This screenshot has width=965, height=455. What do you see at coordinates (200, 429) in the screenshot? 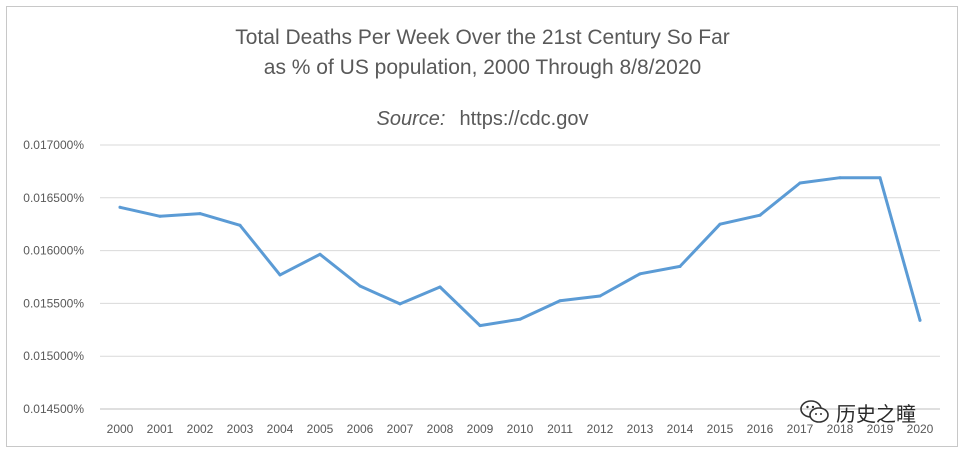
I see `x-tick-label: 2002` at bounding box center [200, 429].